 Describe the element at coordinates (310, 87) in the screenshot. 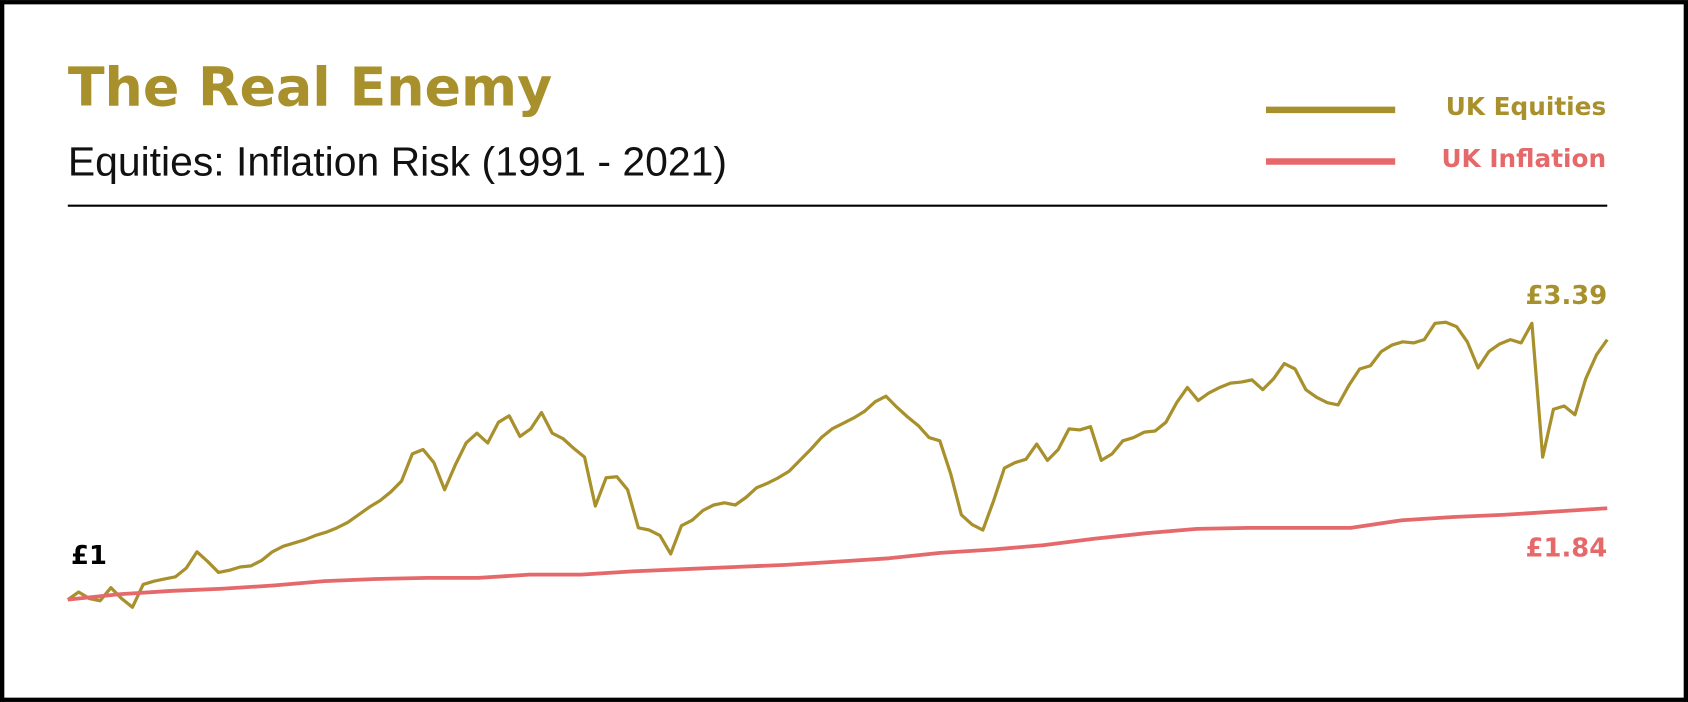

I see `chart-title: The Real Enemy` at that location.